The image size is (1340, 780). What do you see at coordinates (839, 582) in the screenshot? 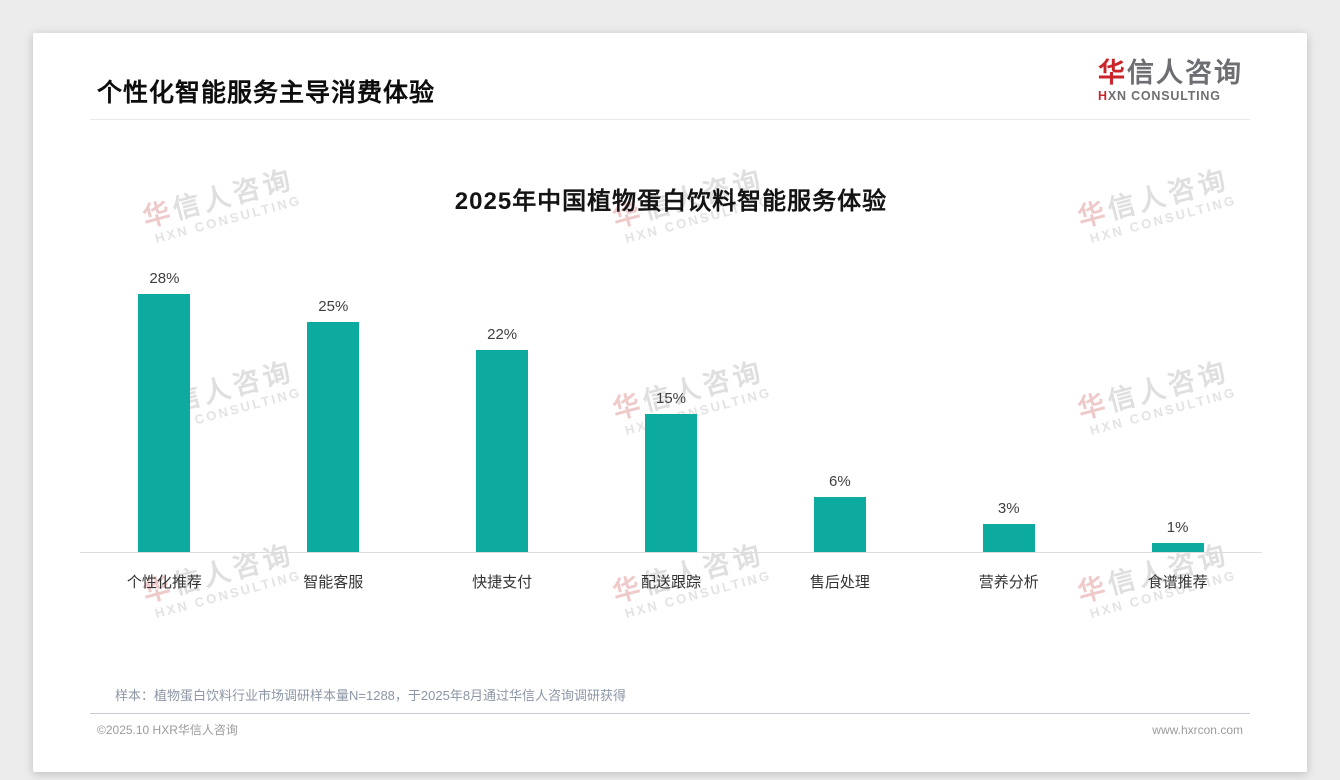
I see `bar-category-label: 售后处理` at bounding box center [839, 582].